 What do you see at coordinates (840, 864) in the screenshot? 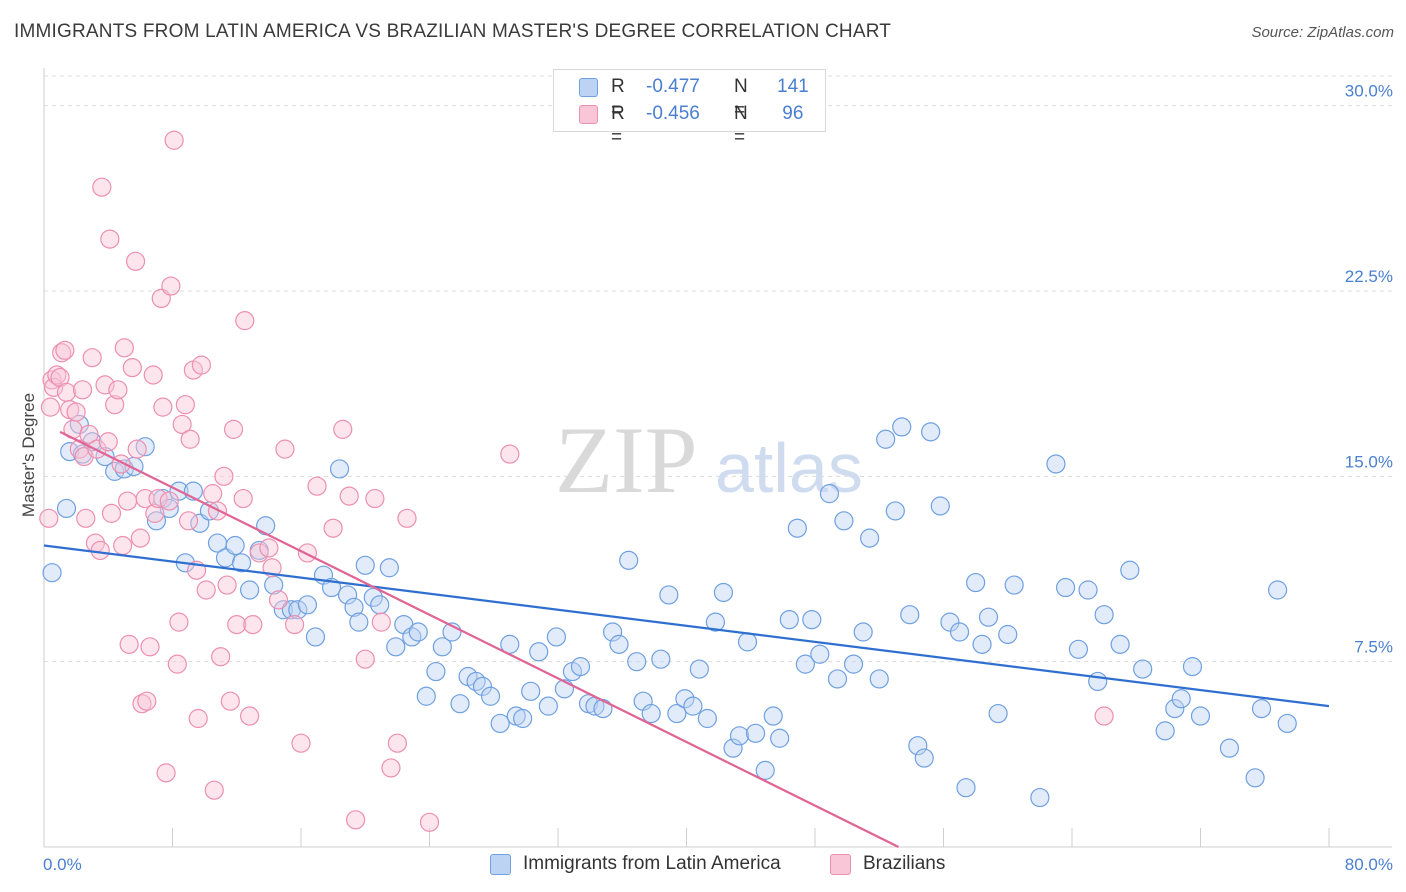
I see `bottom-legend-swatch-pink` at bounding box center [840, 864].